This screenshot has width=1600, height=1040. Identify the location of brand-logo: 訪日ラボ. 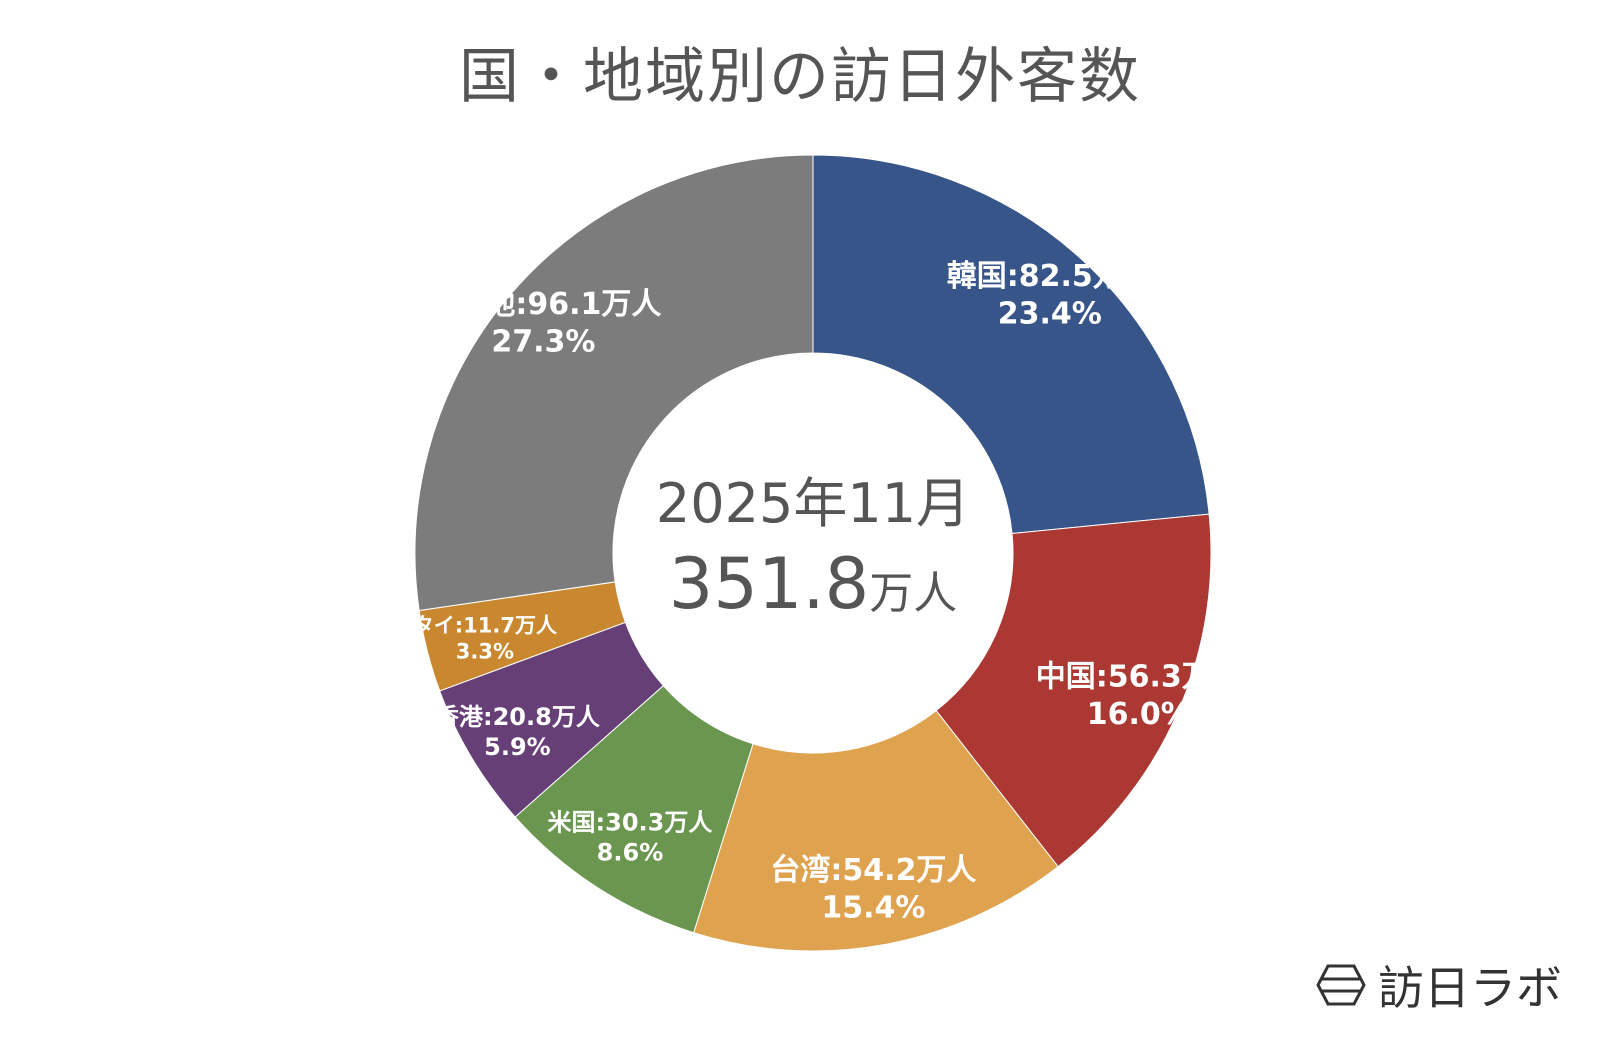
(1439, 985).